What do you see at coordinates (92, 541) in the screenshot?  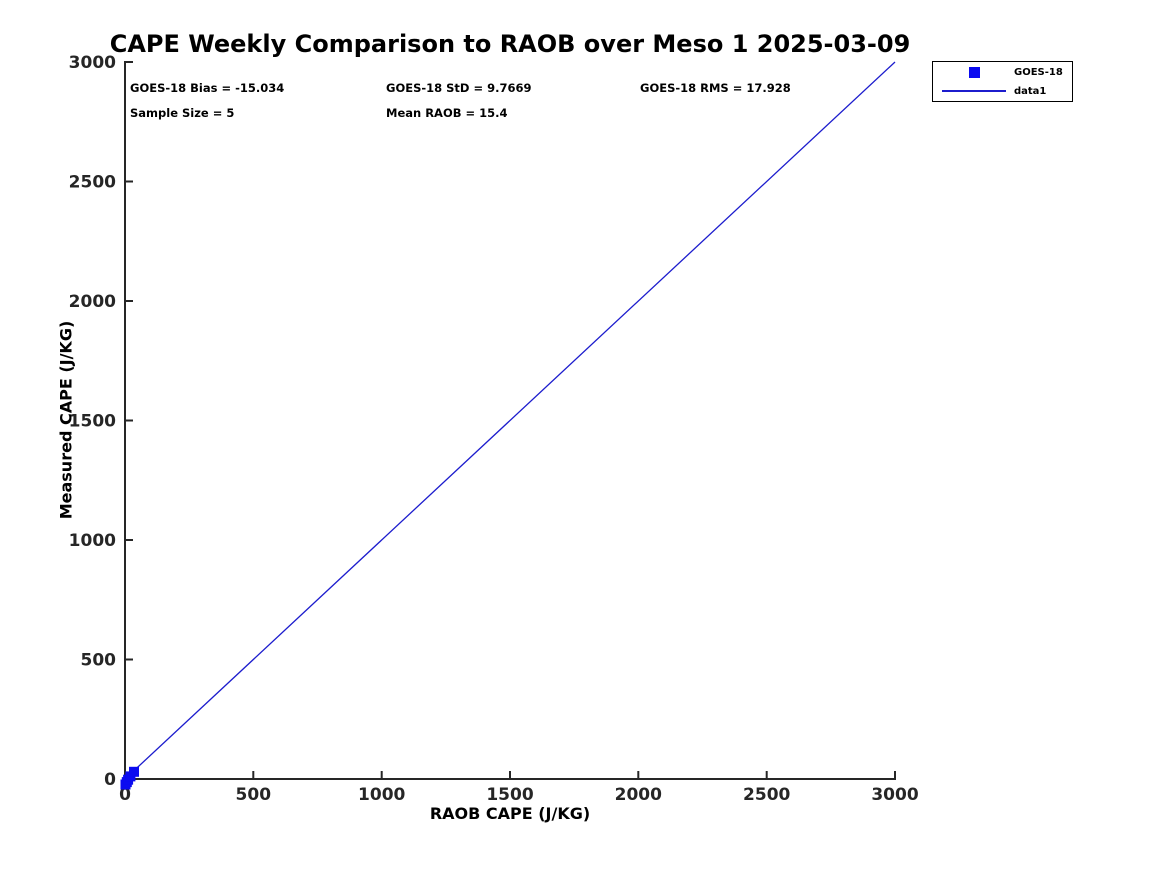 I see `y-tick-label: 1000` at bounding box center [92, 541].